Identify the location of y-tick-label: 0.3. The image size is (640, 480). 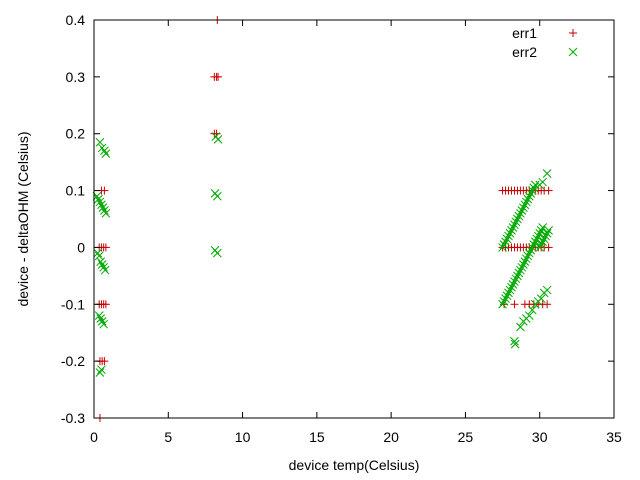
(76, 77).